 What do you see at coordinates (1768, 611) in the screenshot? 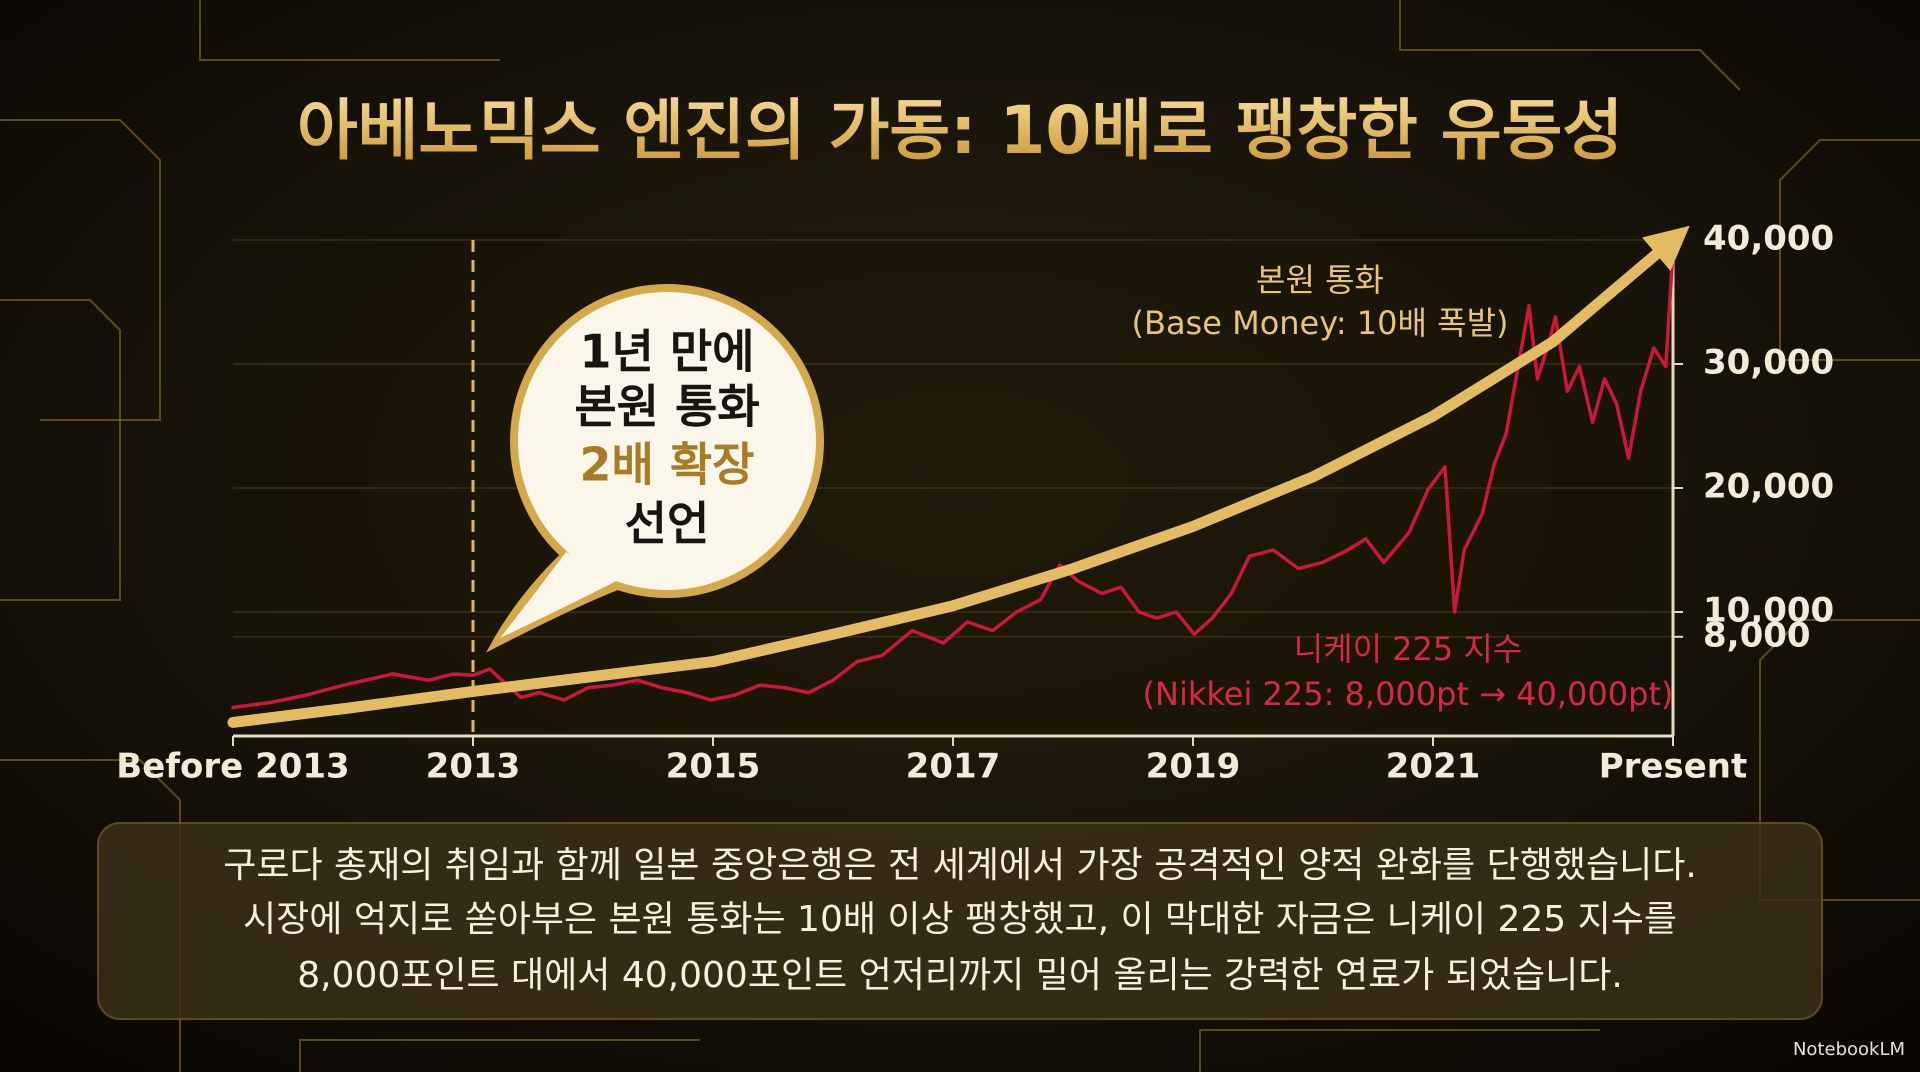
I see `y-tick-label: 10,000` at bounding box center [1768, 611].